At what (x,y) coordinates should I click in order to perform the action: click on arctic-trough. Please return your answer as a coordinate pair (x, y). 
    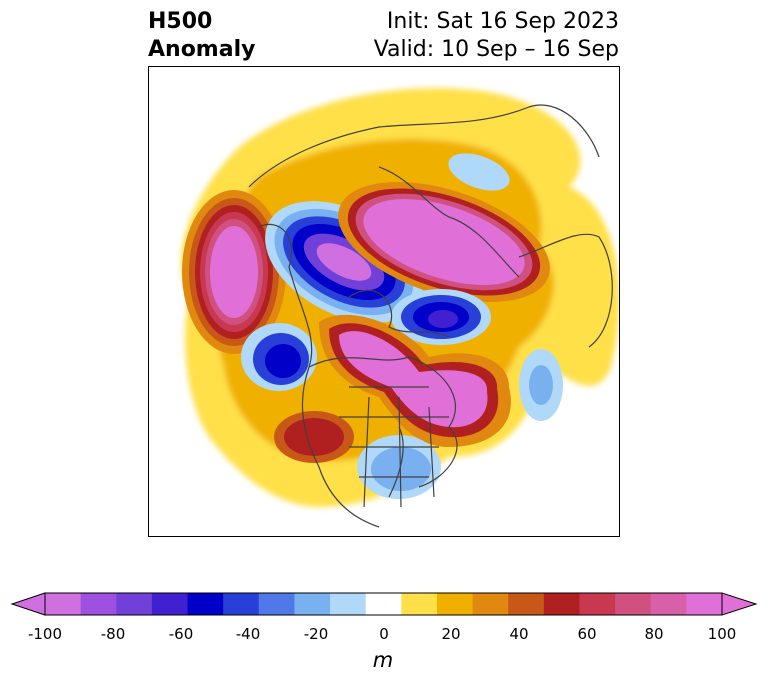
    Looking at the image, I should click on (479, 172).